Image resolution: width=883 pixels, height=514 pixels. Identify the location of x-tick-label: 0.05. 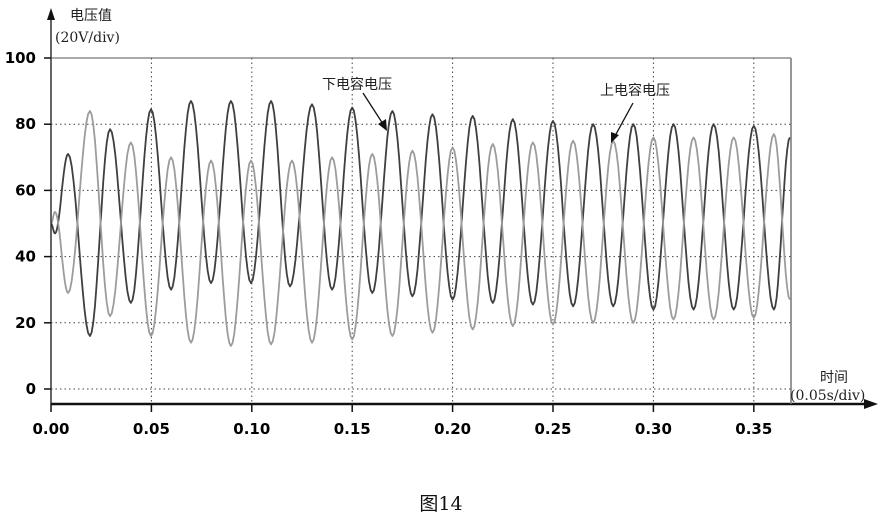
(151, 429).